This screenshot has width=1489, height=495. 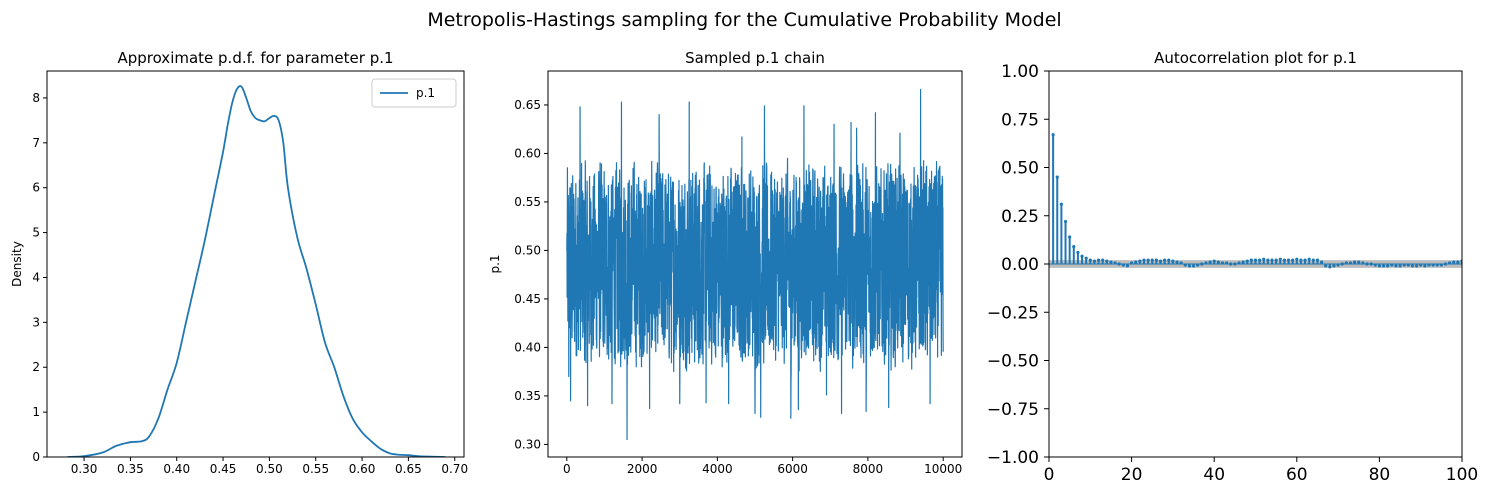 What do you see at coordinates (425, 93) in the screenshot?
I see `legend-label-p1: p.1` at bounding box center [425, 93].